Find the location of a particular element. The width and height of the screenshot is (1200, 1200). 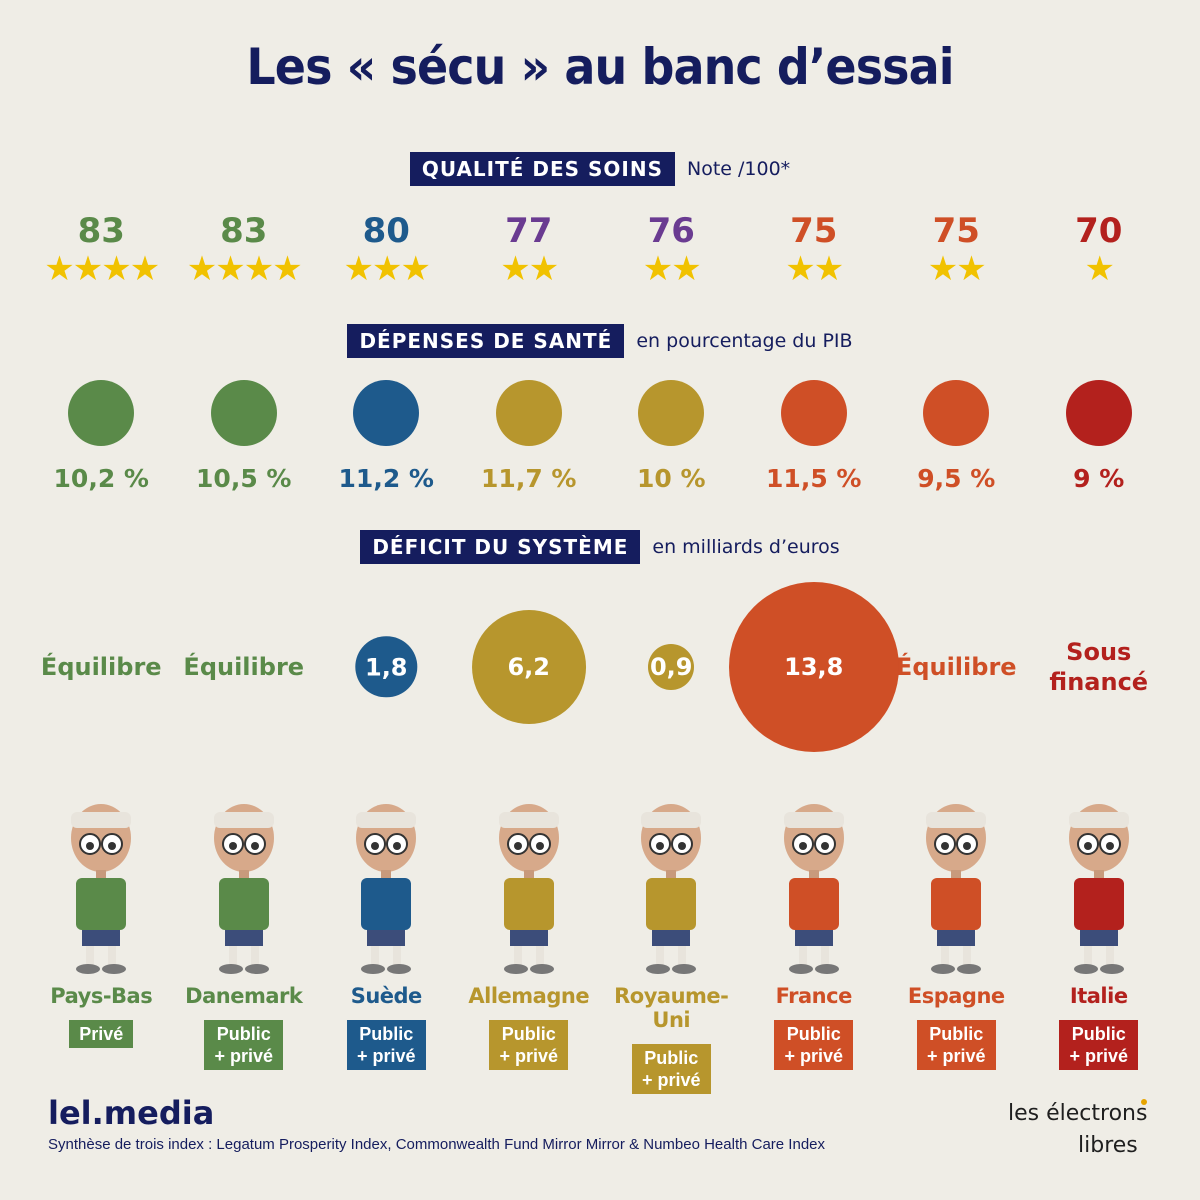

star-rating-icon: ★ is located at coordinates (1100, 269).